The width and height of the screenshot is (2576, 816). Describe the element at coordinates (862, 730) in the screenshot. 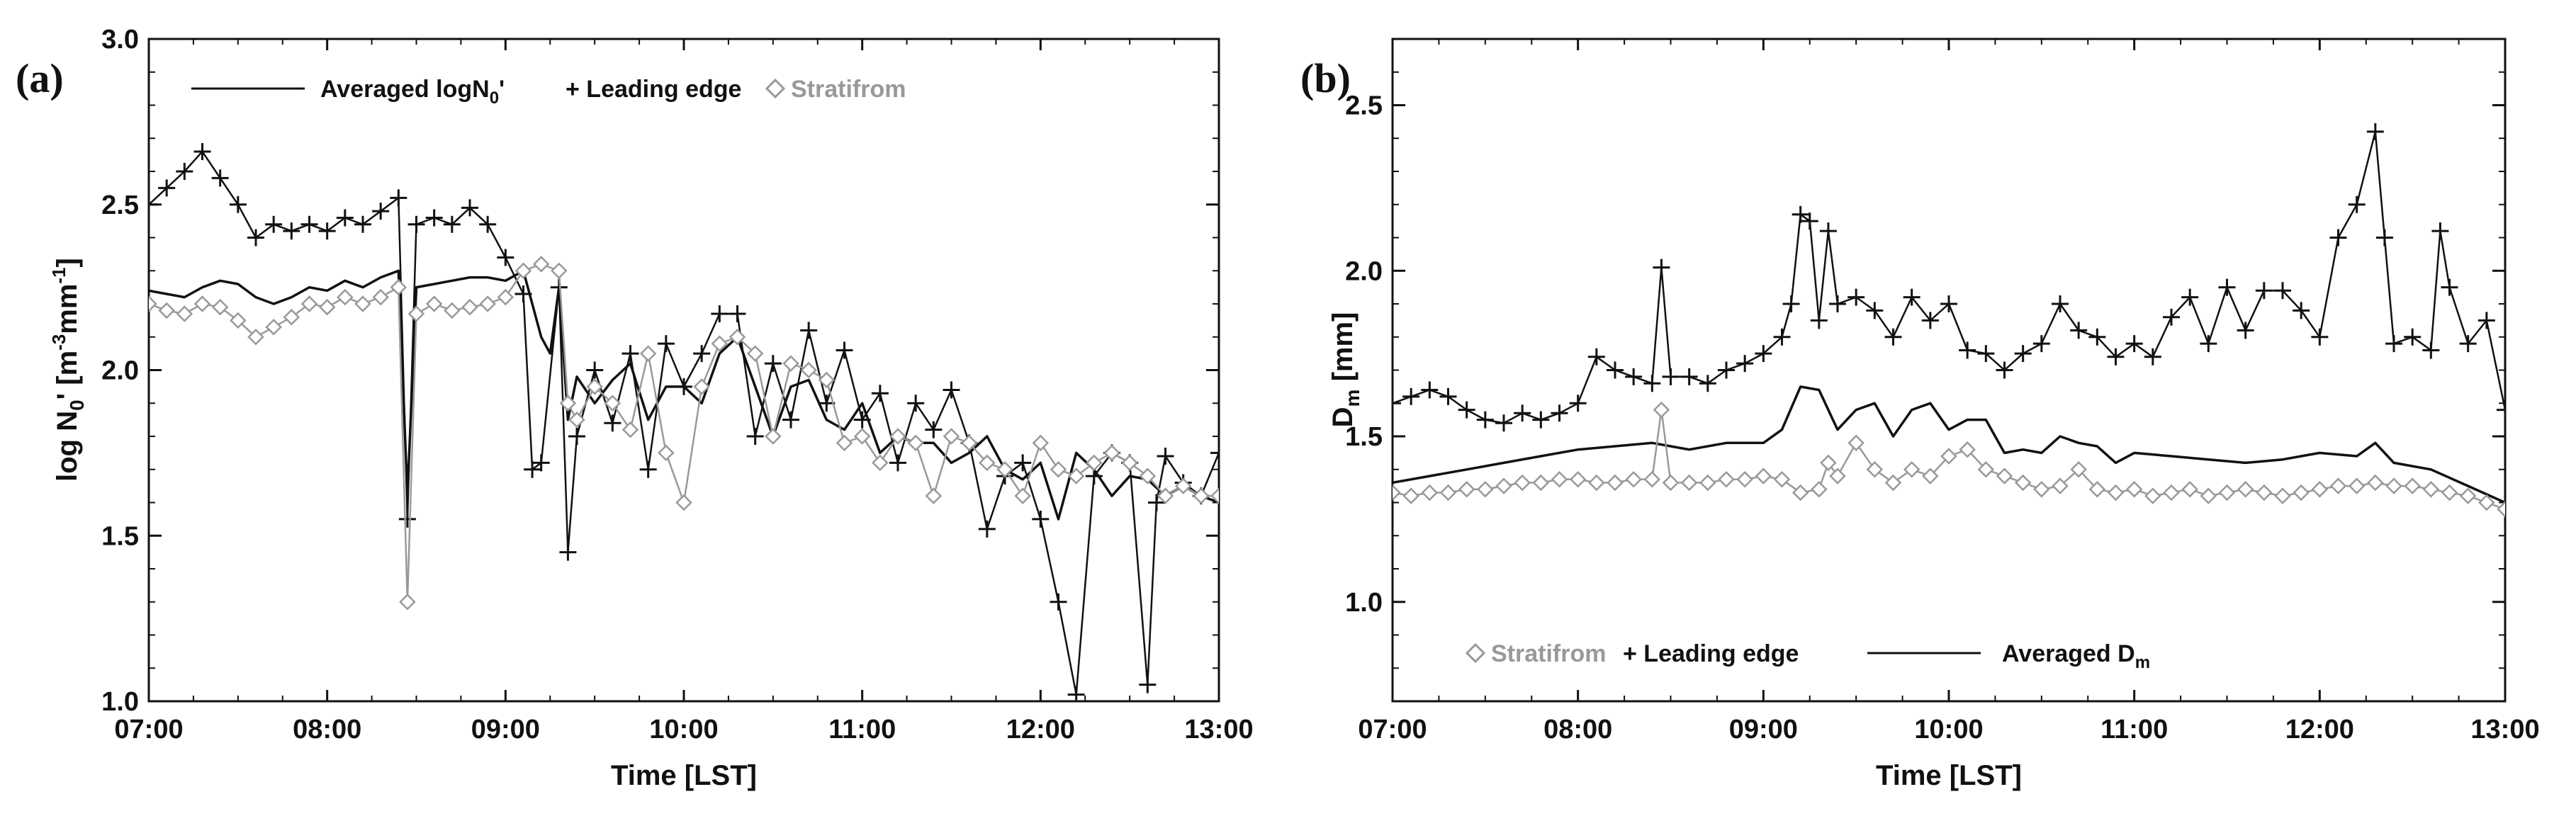

I see `x-tick-label: 11:00` at that location.